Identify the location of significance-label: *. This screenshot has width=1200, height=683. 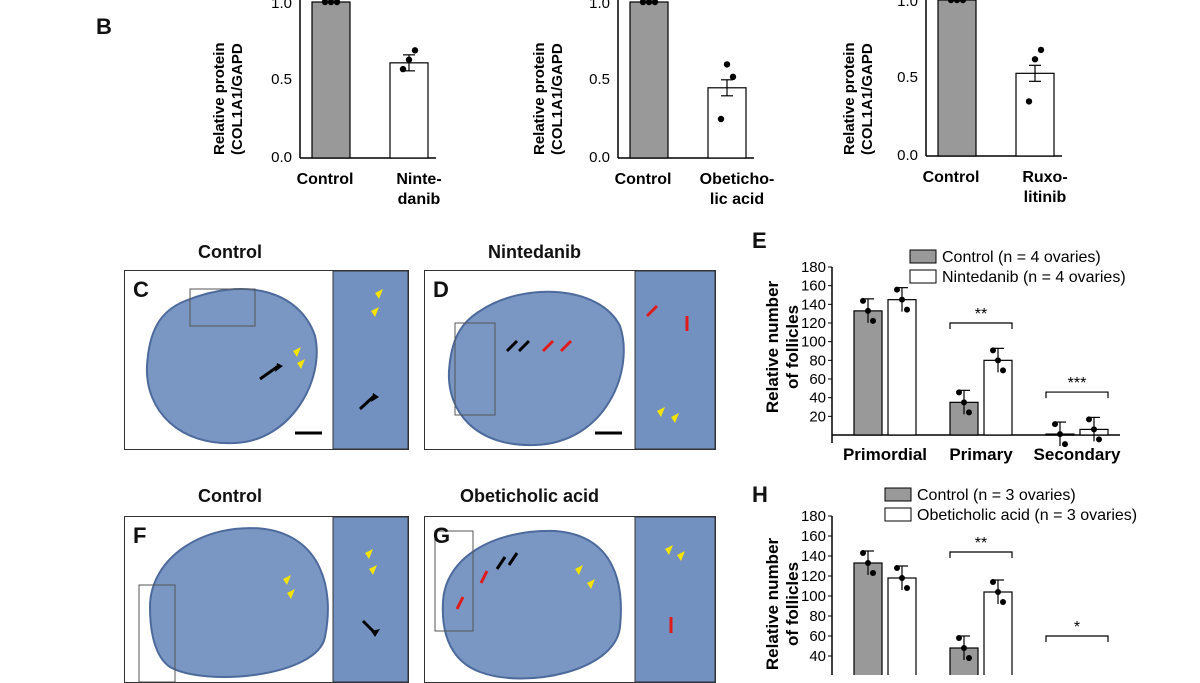
(1077, 627).